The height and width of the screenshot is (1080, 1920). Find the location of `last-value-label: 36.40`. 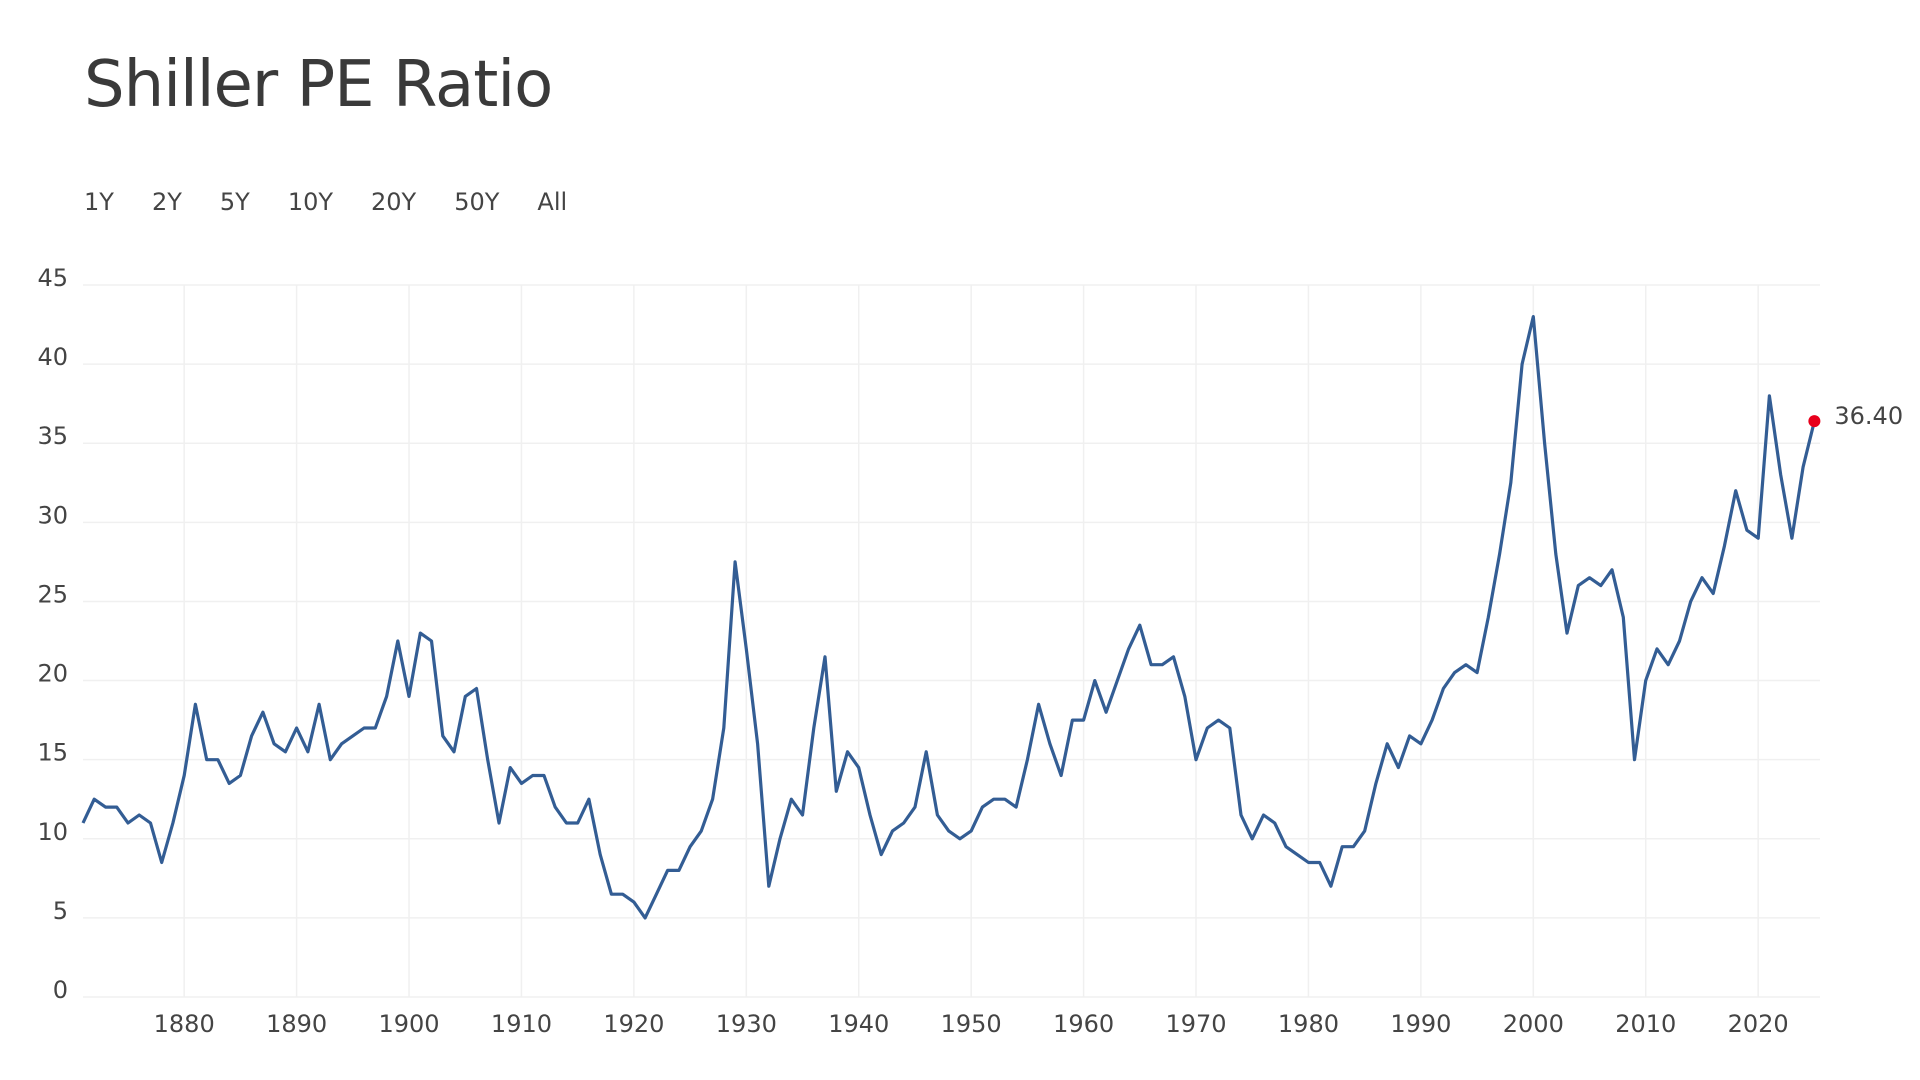

last-value-label: 36.40 is located at coordinates (1868, 416).